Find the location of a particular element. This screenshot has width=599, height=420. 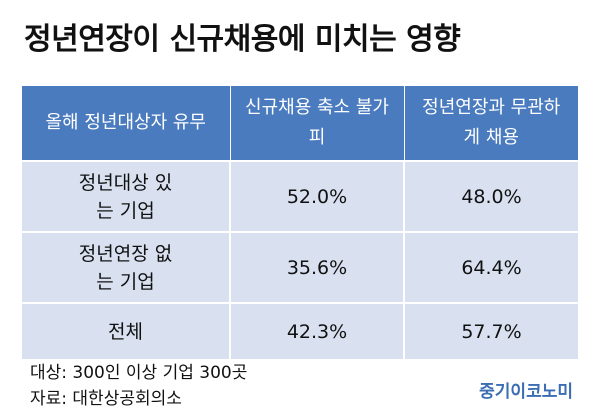

table-cell: 42.3% is located at coordinates (316, 330).